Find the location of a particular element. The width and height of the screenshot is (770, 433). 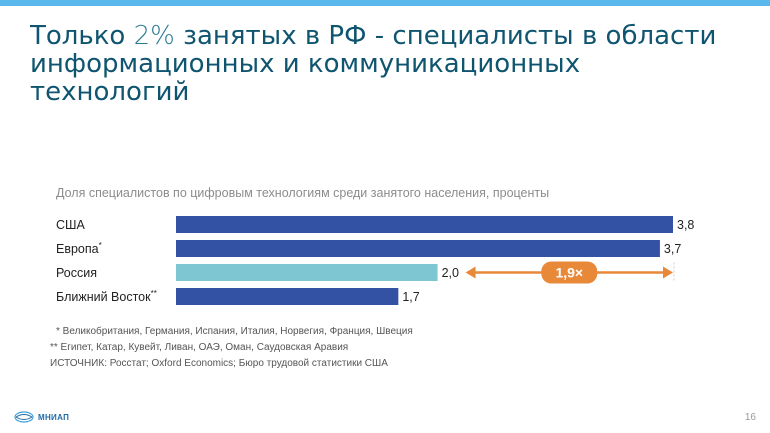

value-label-3: 1,7 is located at coordinates (410, 297).